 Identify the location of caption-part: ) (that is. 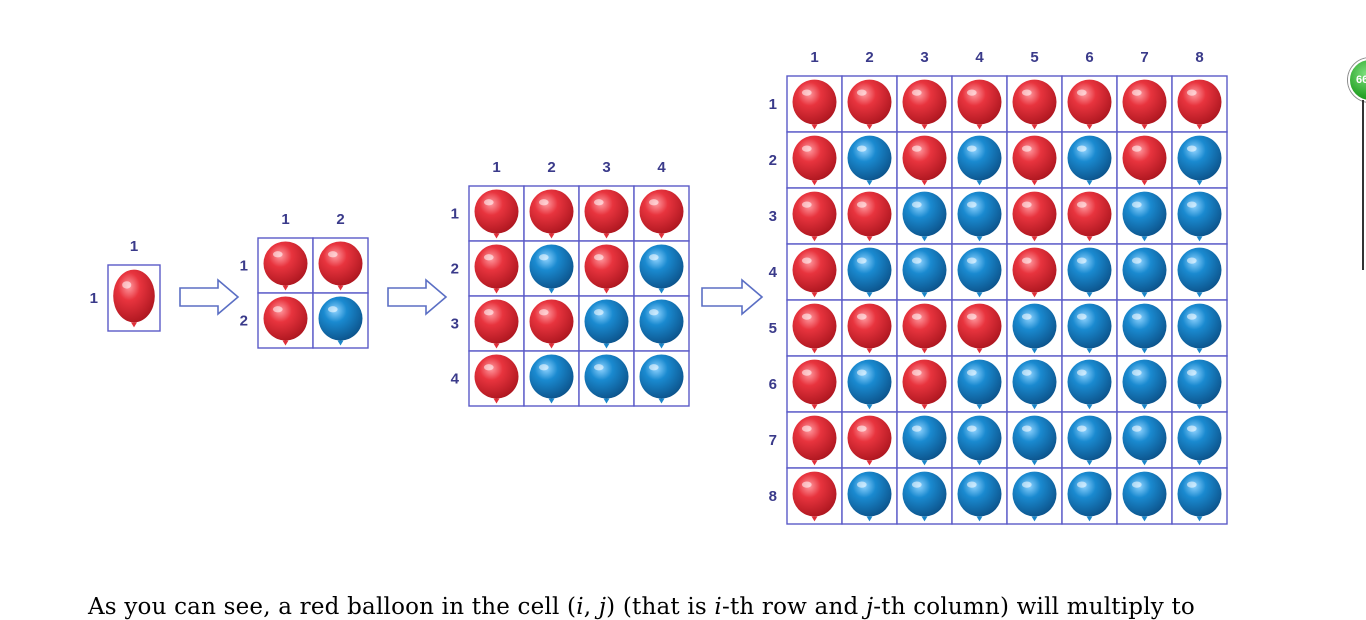
(660, 607).